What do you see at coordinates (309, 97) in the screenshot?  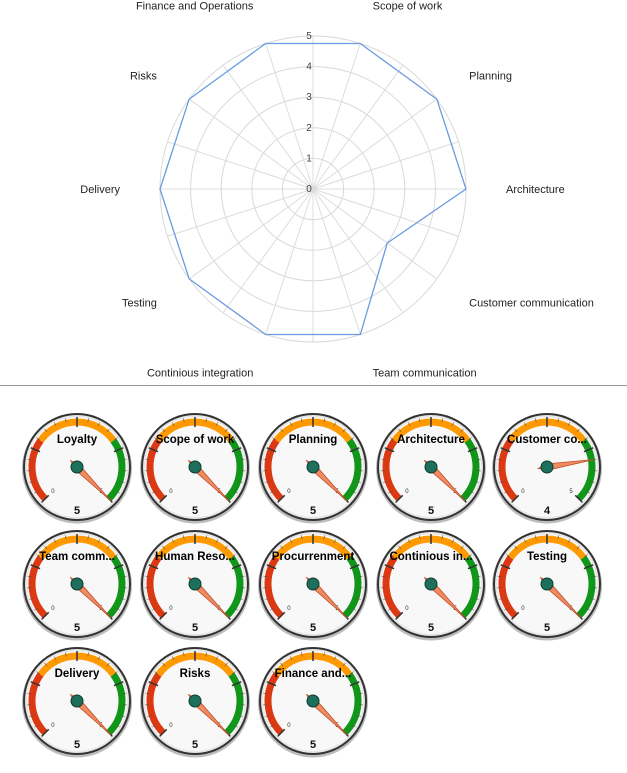 I see `radar-tick-label: 3` at bounding box center [309, 97].